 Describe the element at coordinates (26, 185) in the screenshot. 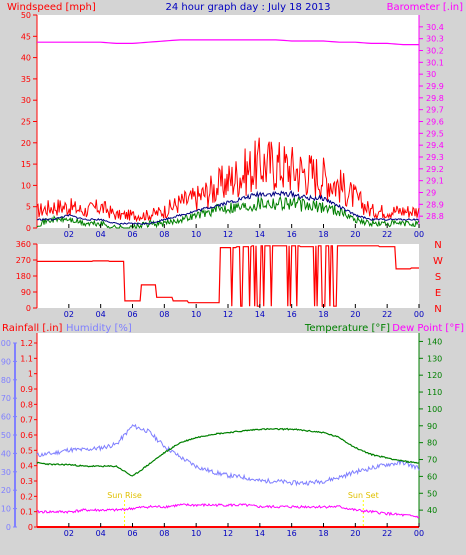

I see `wind-y-tick-label: 10` at that location.